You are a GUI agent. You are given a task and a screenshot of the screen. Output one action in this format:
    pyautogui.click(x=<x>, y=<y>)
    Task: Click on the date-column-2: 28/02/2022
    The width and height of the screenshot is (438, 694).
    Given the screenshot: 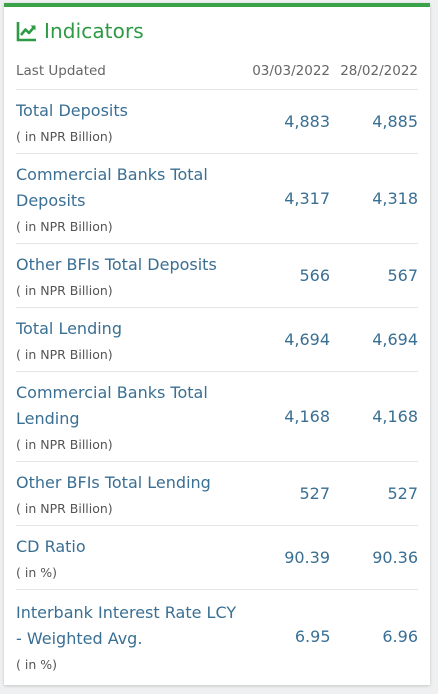 What is the action you would take?
    pyautogui.click(x=379, y=71)
    